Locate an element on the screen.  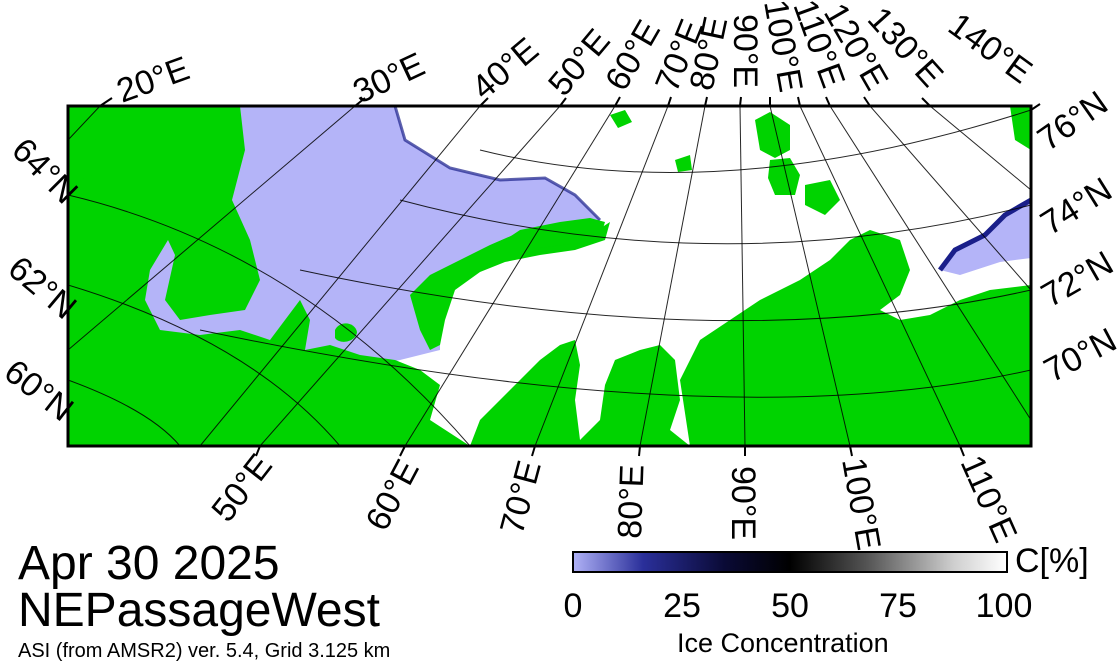
lon-label-bottom-60e: 60°E is located at coordinates (393, 494).